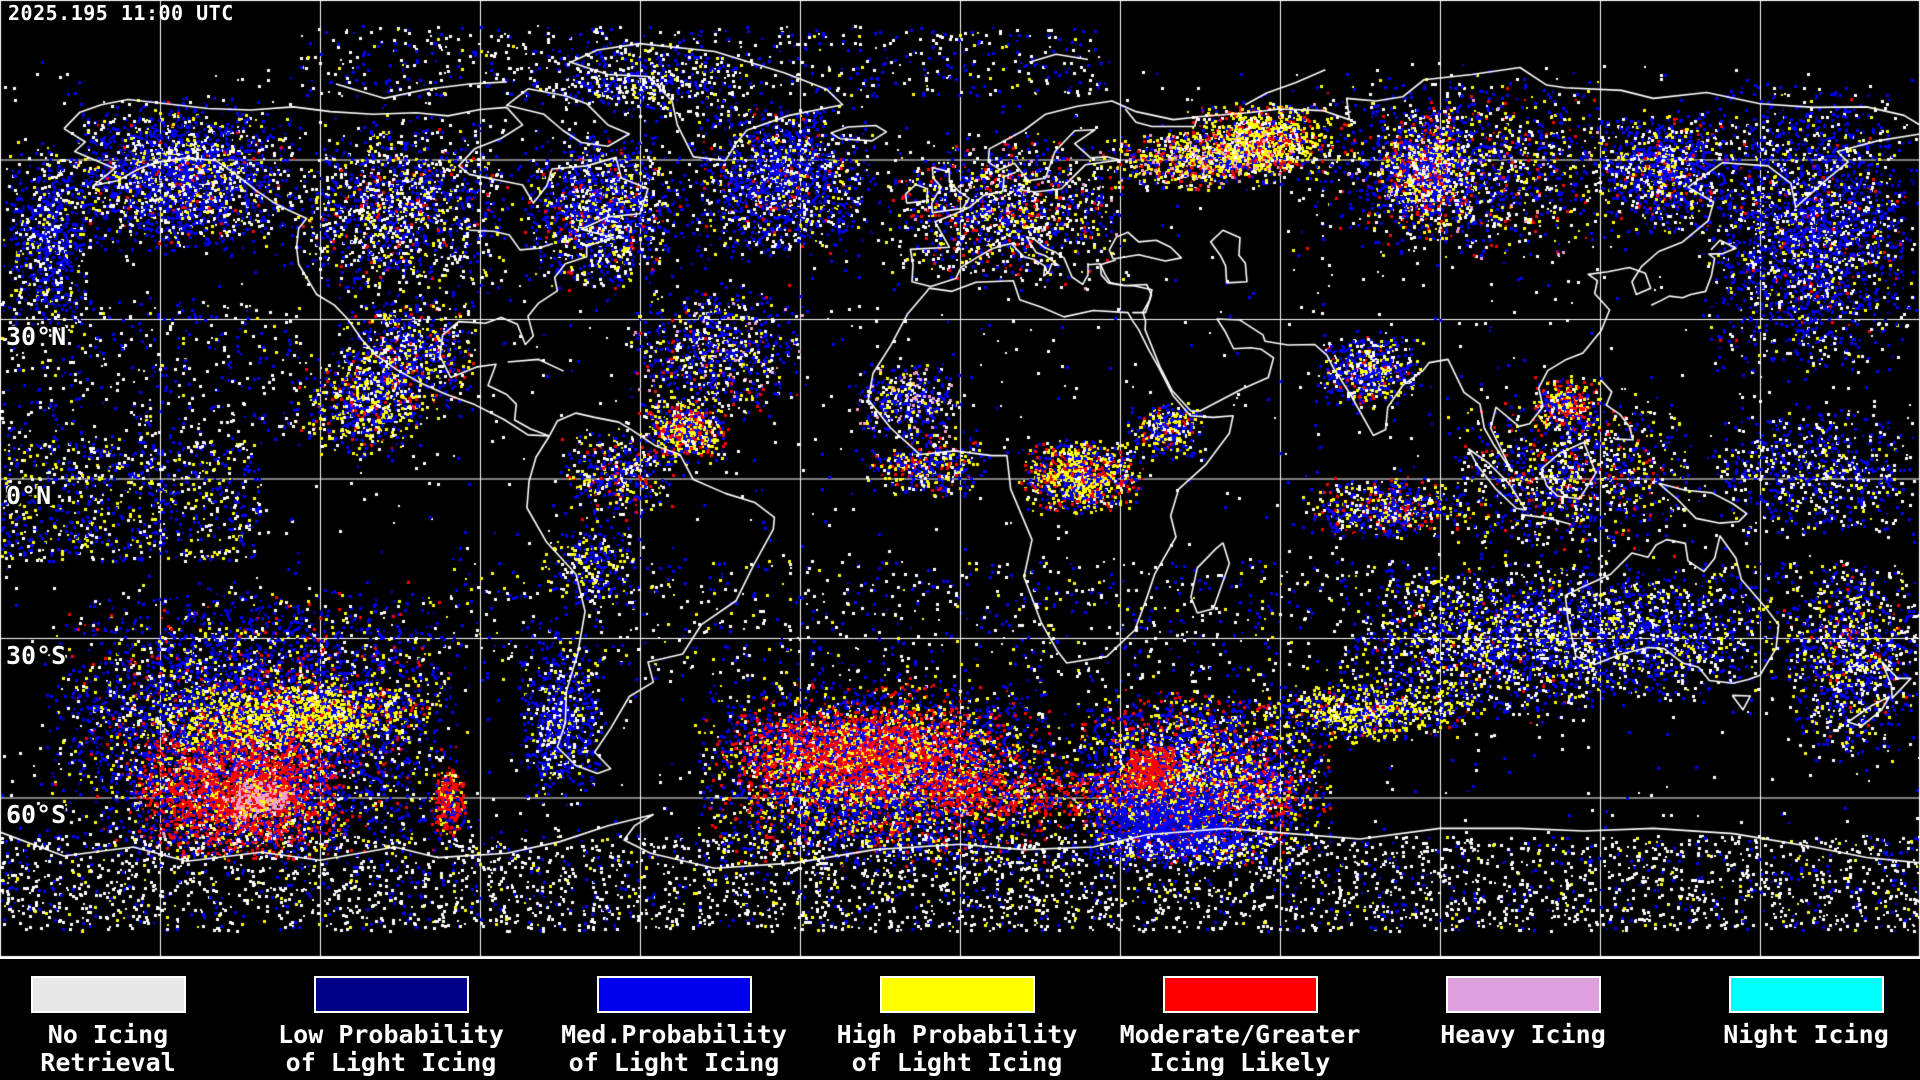  What do you see at coordinates (1523, 1034) in the screenshot?
I see `legend-label: Heavy Icing` at bounding box center [1523, 1034].